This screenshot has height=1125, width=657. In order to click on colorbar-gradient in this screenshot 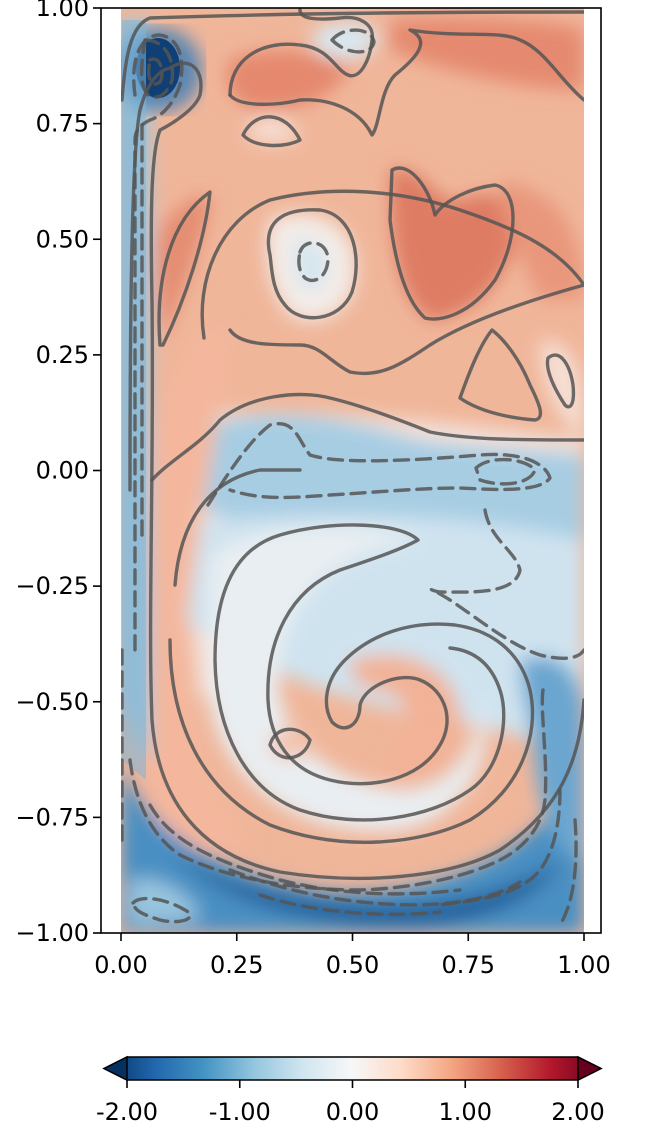, I will do `click(352, 1068)`.